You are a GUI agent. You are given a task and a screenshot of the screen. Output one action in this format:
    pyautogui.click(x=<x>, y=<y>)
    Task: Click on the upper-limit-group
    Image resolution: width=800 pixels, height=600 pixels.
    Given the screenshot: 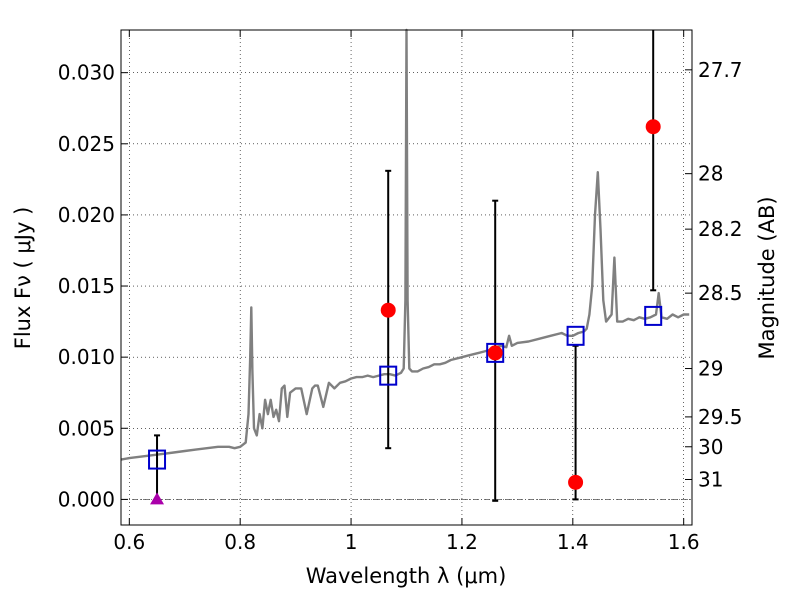 What is the action you would take?
    pyautogui.click(x=157, y=498)
    